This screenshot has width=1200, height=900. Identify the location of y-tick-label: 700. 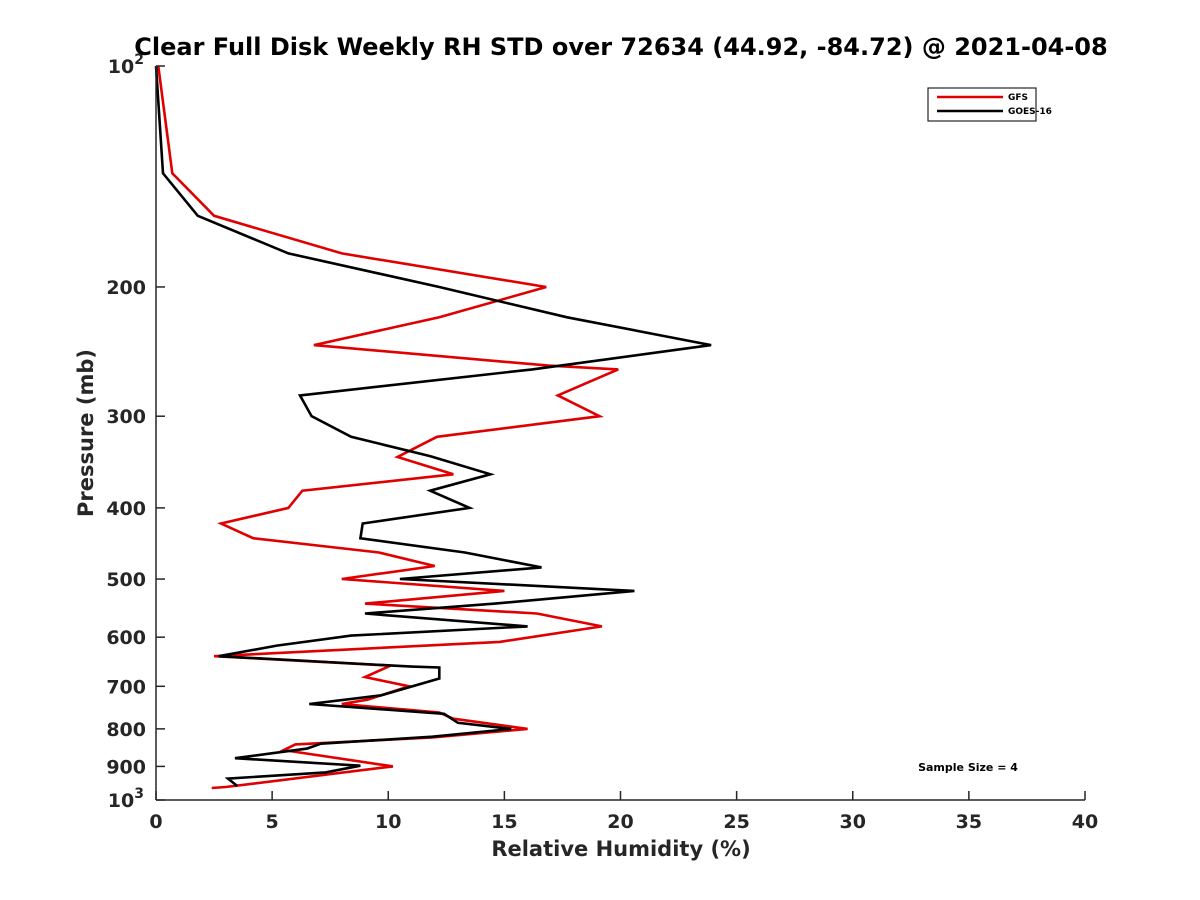
(126, 687).